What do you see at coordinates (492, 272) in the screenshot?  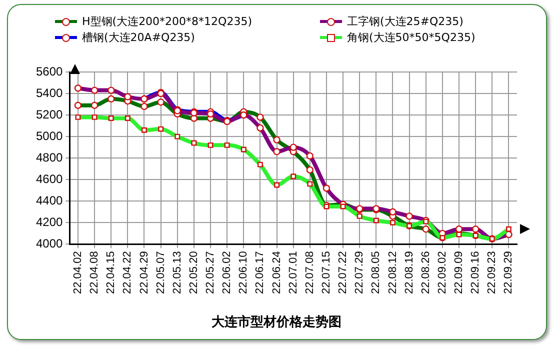 I see `x-tick-label: 22.09.23` at bounding box center [492, 272].